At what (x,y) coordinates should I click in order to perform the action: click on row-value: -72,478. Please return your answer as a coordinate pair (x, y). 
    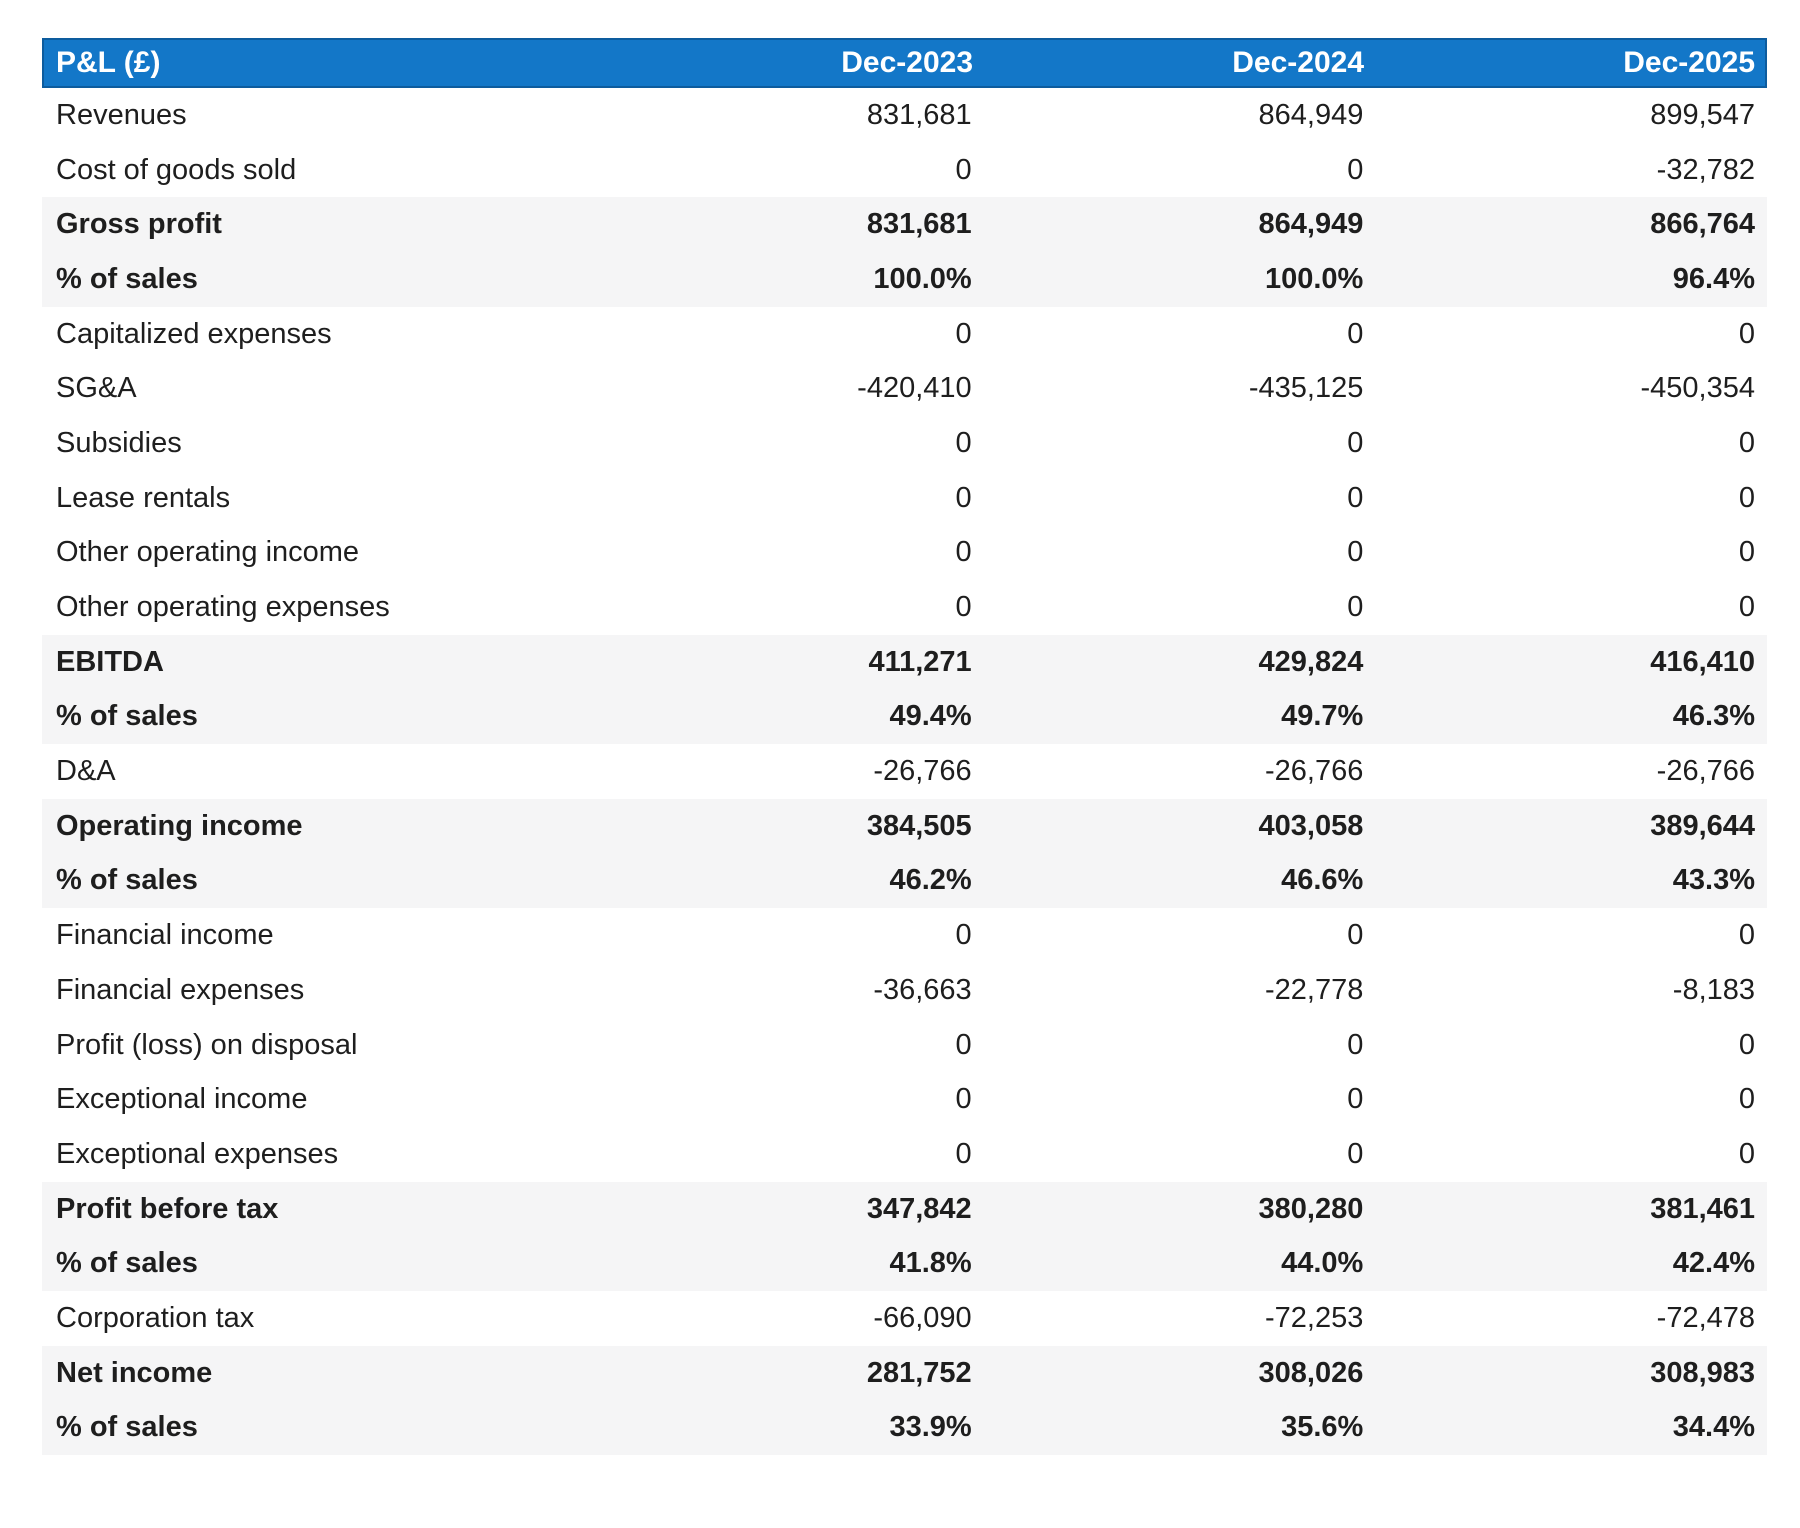
    Looking at the image, I should click on (1706, 1317).